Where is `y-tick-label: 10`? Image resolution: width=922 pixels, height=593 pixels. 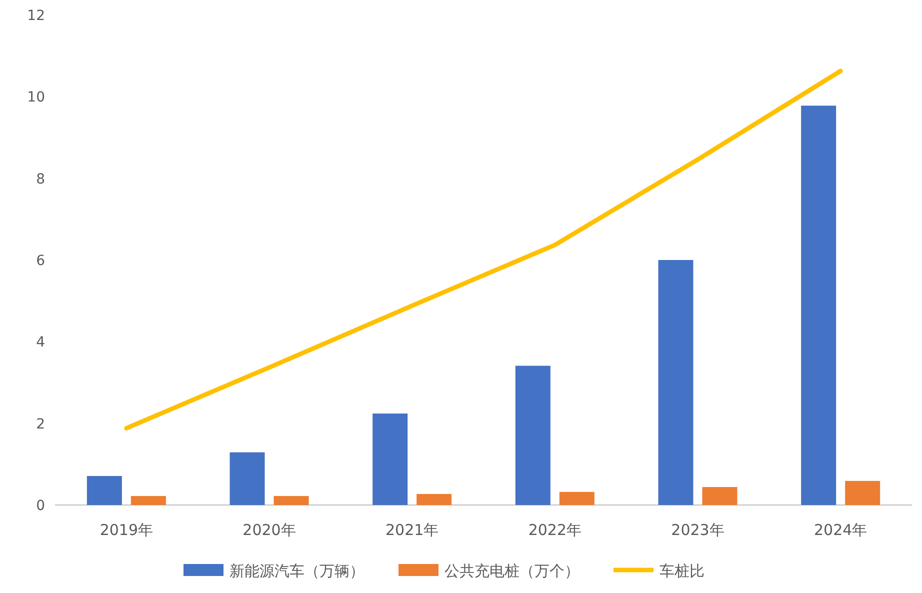
y-tick-label: 10 is located at coordinates (36, 98).